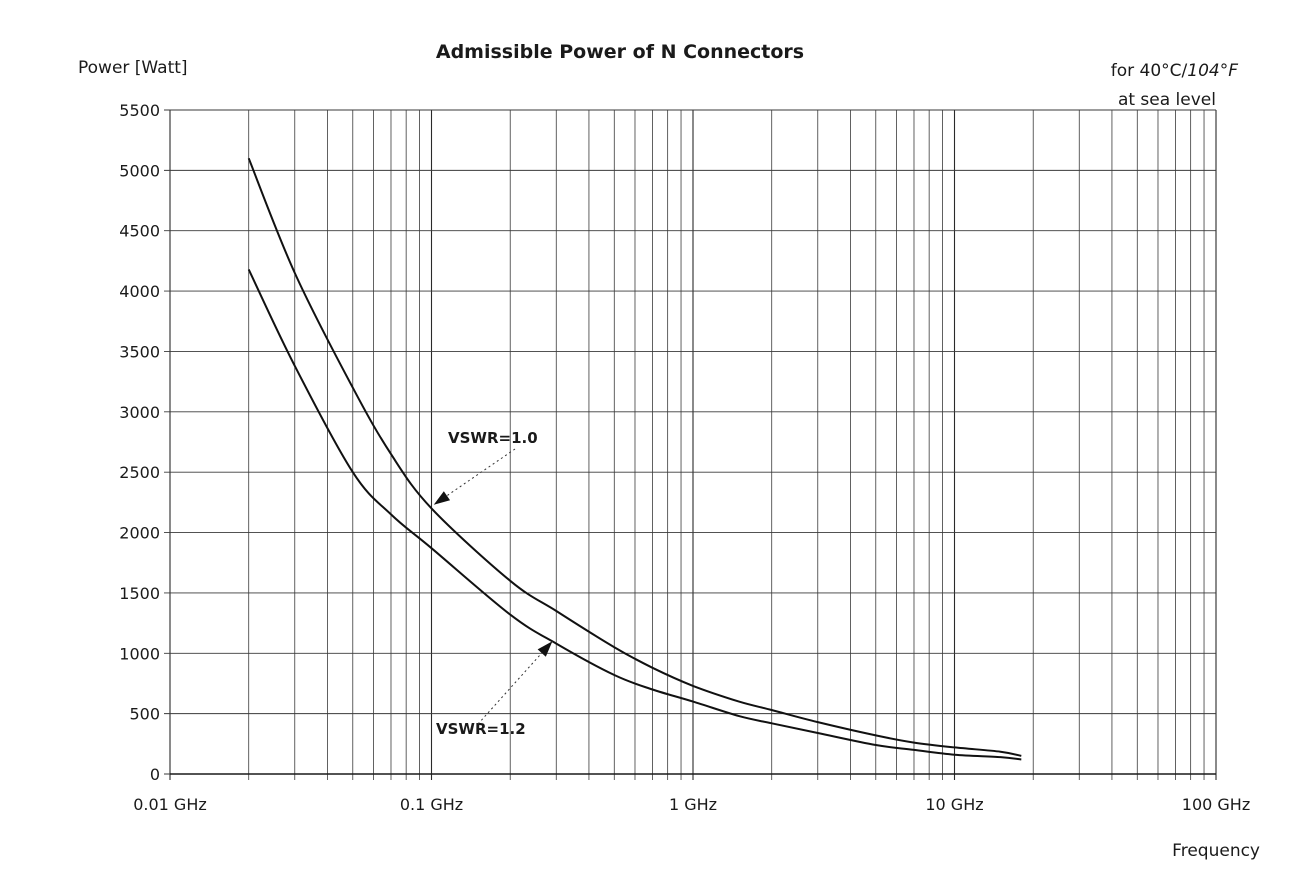 The image size is (1289, 870). Describe the element at coordinates (133, 68) in the screenshot. I see `y-axis-label: Power [Watt]` at that location.